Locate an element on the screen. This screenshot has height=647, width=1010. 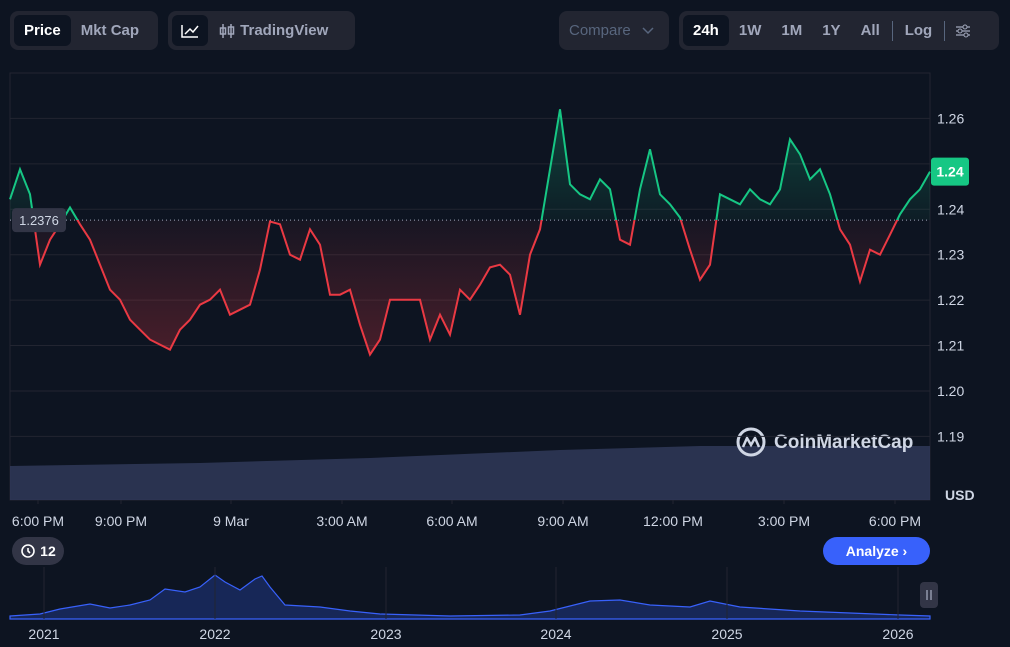
range-all: All is located at coordinates (870, 30).